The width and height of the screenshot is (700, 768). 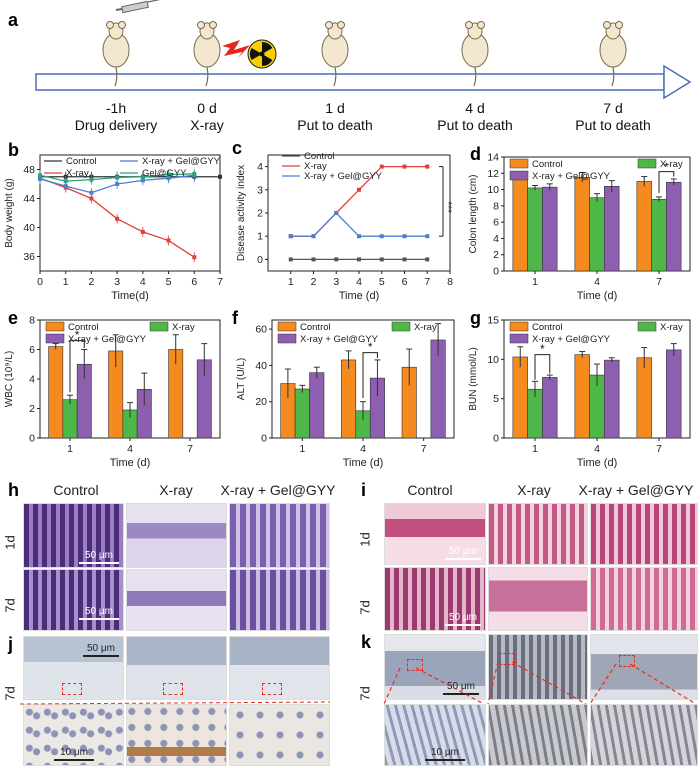 I want to click on timeline-arrow-body, so click(x=350, y=82).